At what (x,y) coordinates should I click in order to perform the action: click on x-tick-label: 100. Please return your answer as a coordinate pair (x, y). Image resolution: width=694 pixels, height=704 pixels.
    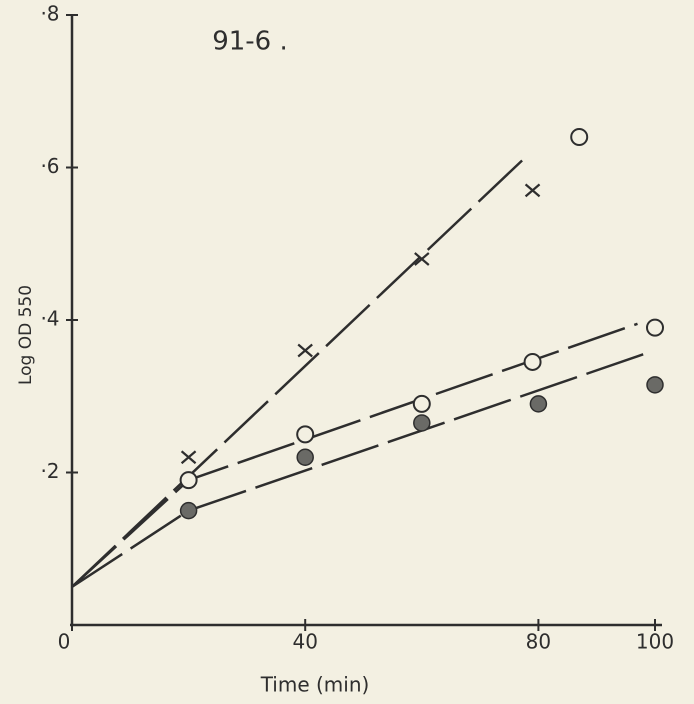
    Looking at the image, I should click on (655, 642).